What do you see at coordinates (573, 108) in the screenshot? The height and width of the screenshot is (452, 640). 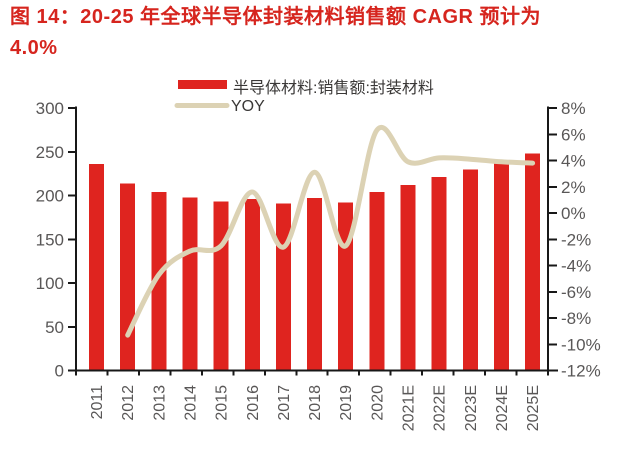 I see `right-axis-tick-label: 8%` at bounding box center [573, 108].